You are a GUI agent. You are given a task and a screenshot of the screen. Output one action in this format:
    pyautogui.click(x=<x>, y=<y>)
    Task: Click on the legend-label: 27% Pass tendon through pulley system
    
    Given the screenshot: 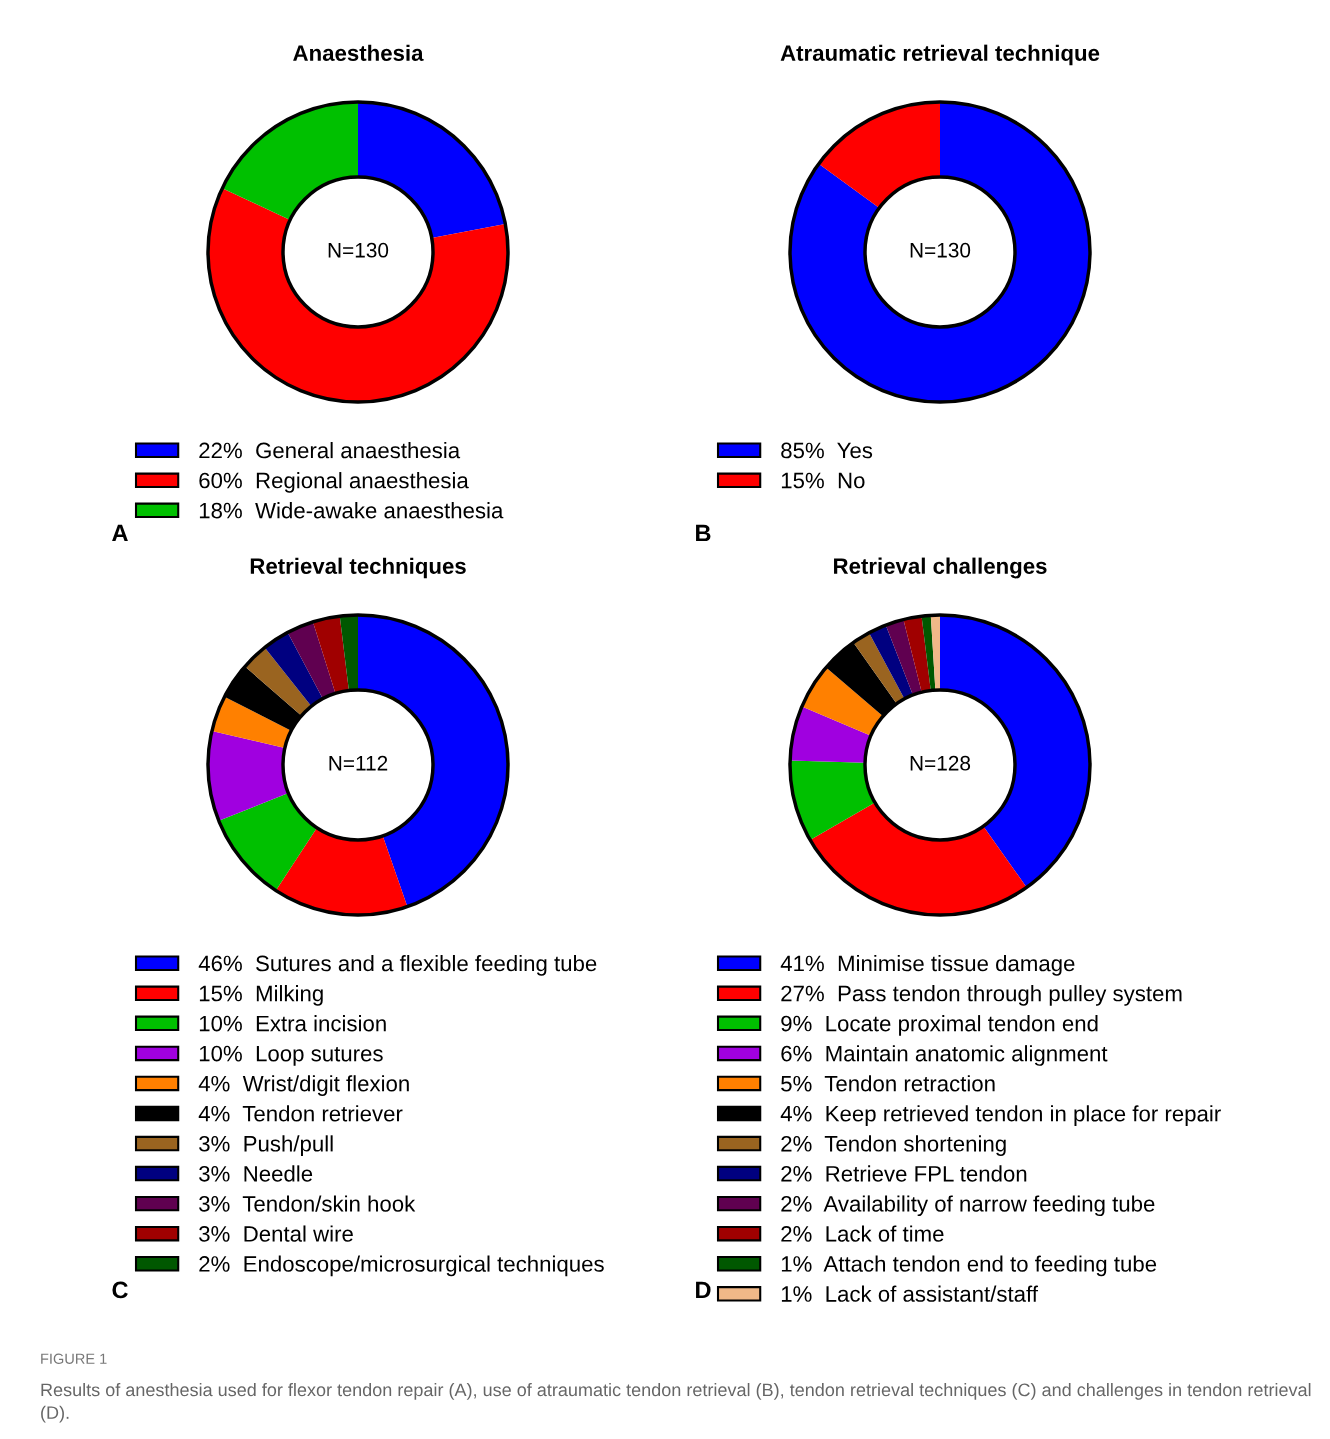 What is the action you would take?
    pyautogui.click(x=981, y=995)
    